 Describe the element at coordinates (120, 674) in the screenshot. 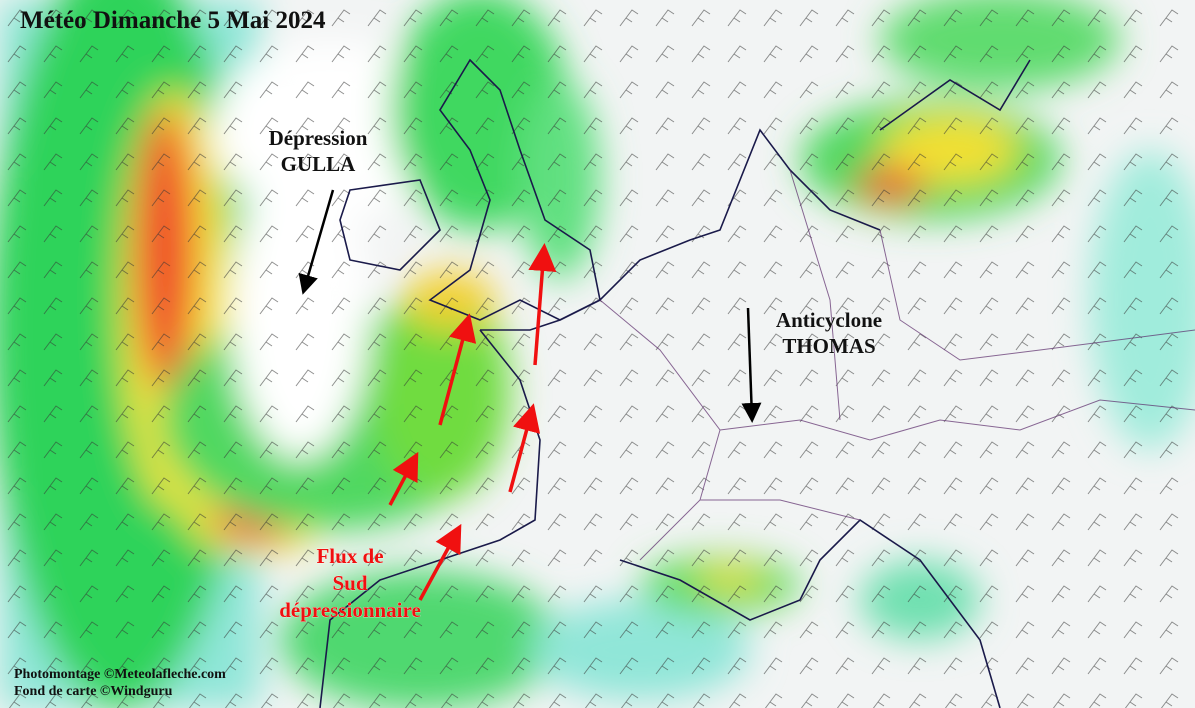

I see `credit: Photomontage ©Meteolafleche.com` at that location.